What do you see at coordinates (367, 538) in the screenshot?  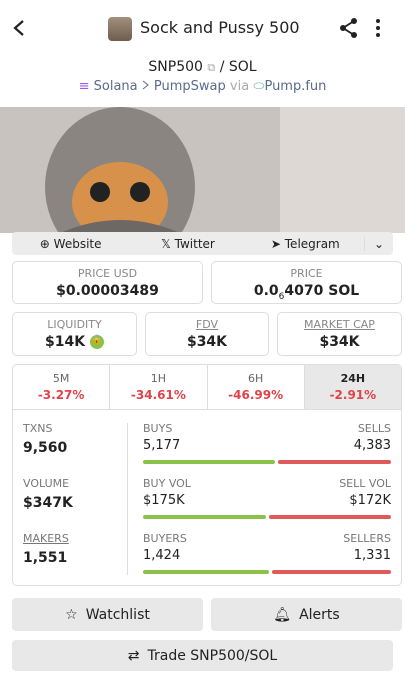 I see `right-label: SELLERS` at bounding box center [367, 538].